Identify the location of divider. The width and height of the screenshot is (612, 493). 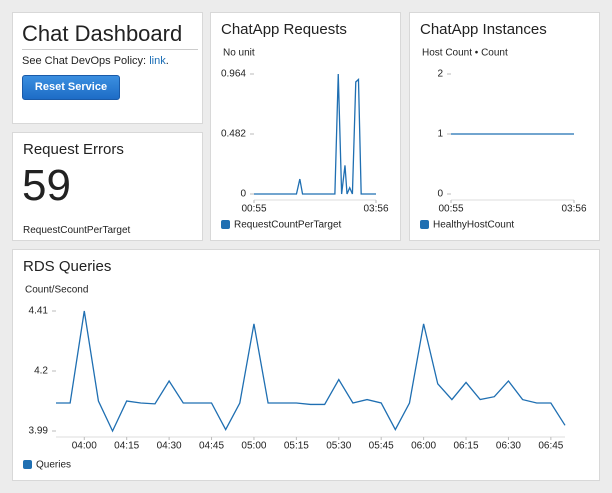
(110, 49).